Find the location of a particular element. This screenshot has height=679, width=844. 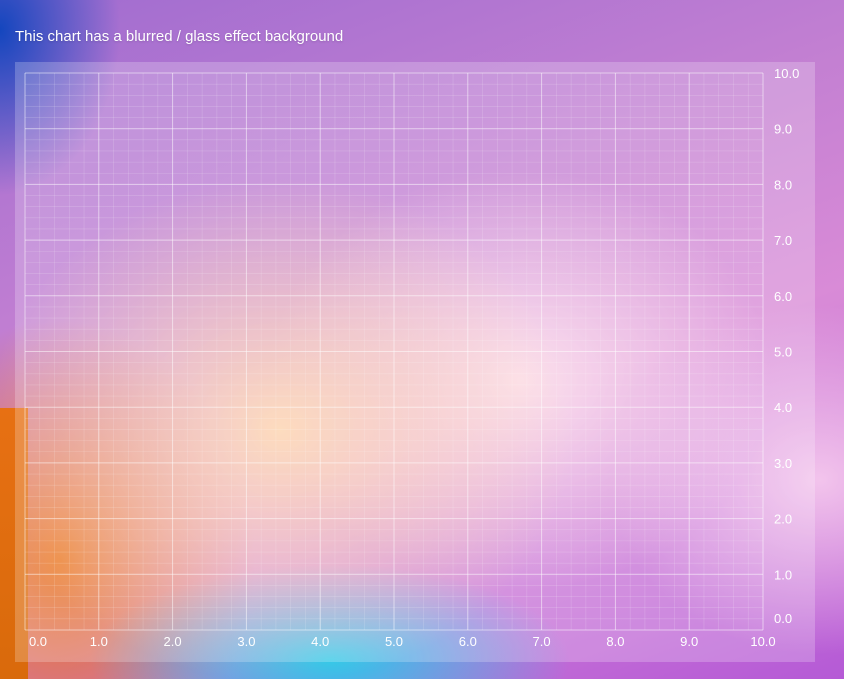

y-tick-label: 10.0 is located at coordinates (786, 73).